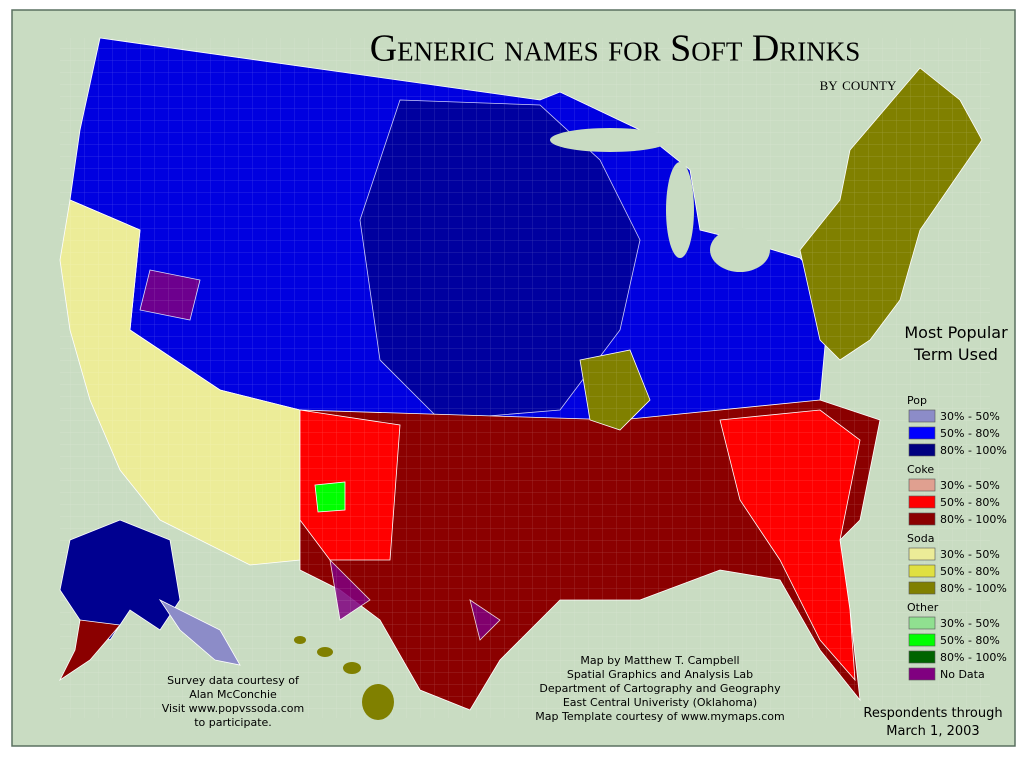  I want to click on alaska, so click(120, 580).